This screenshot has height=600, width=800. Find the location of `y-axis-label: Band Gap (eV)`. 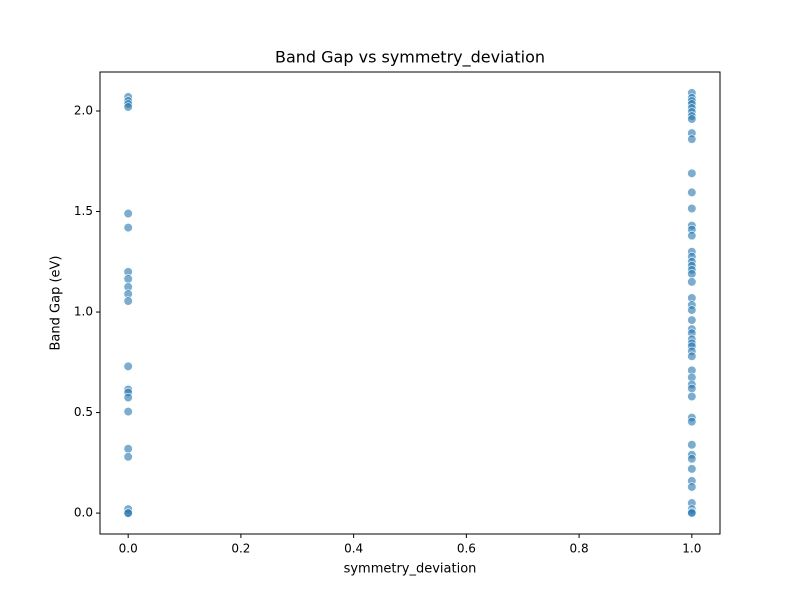

y-axis-label: Band Gap (eV) is located at coordinates (56, 303).